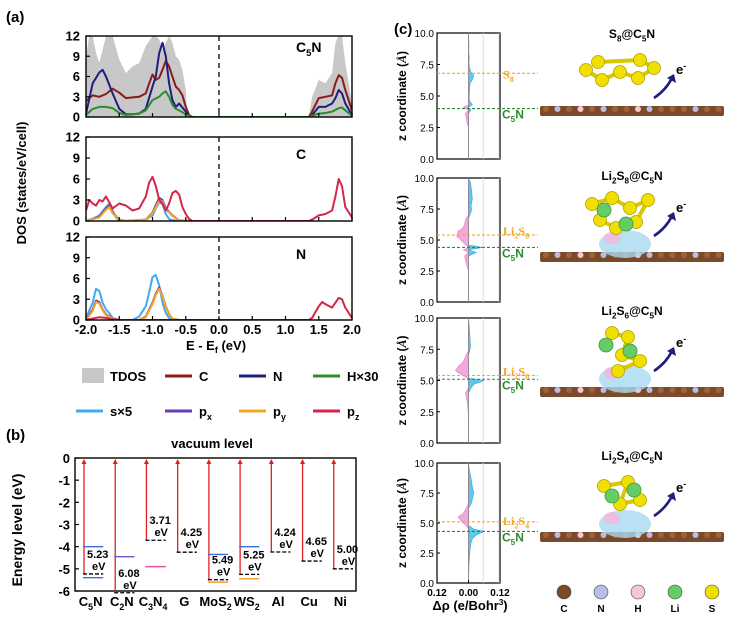 Image resolution: width=735 pixels, height=627 pixels. Describe the element at coordinates (73, 36) in the screenshot. I see `y-tick-label: 12` at that location.